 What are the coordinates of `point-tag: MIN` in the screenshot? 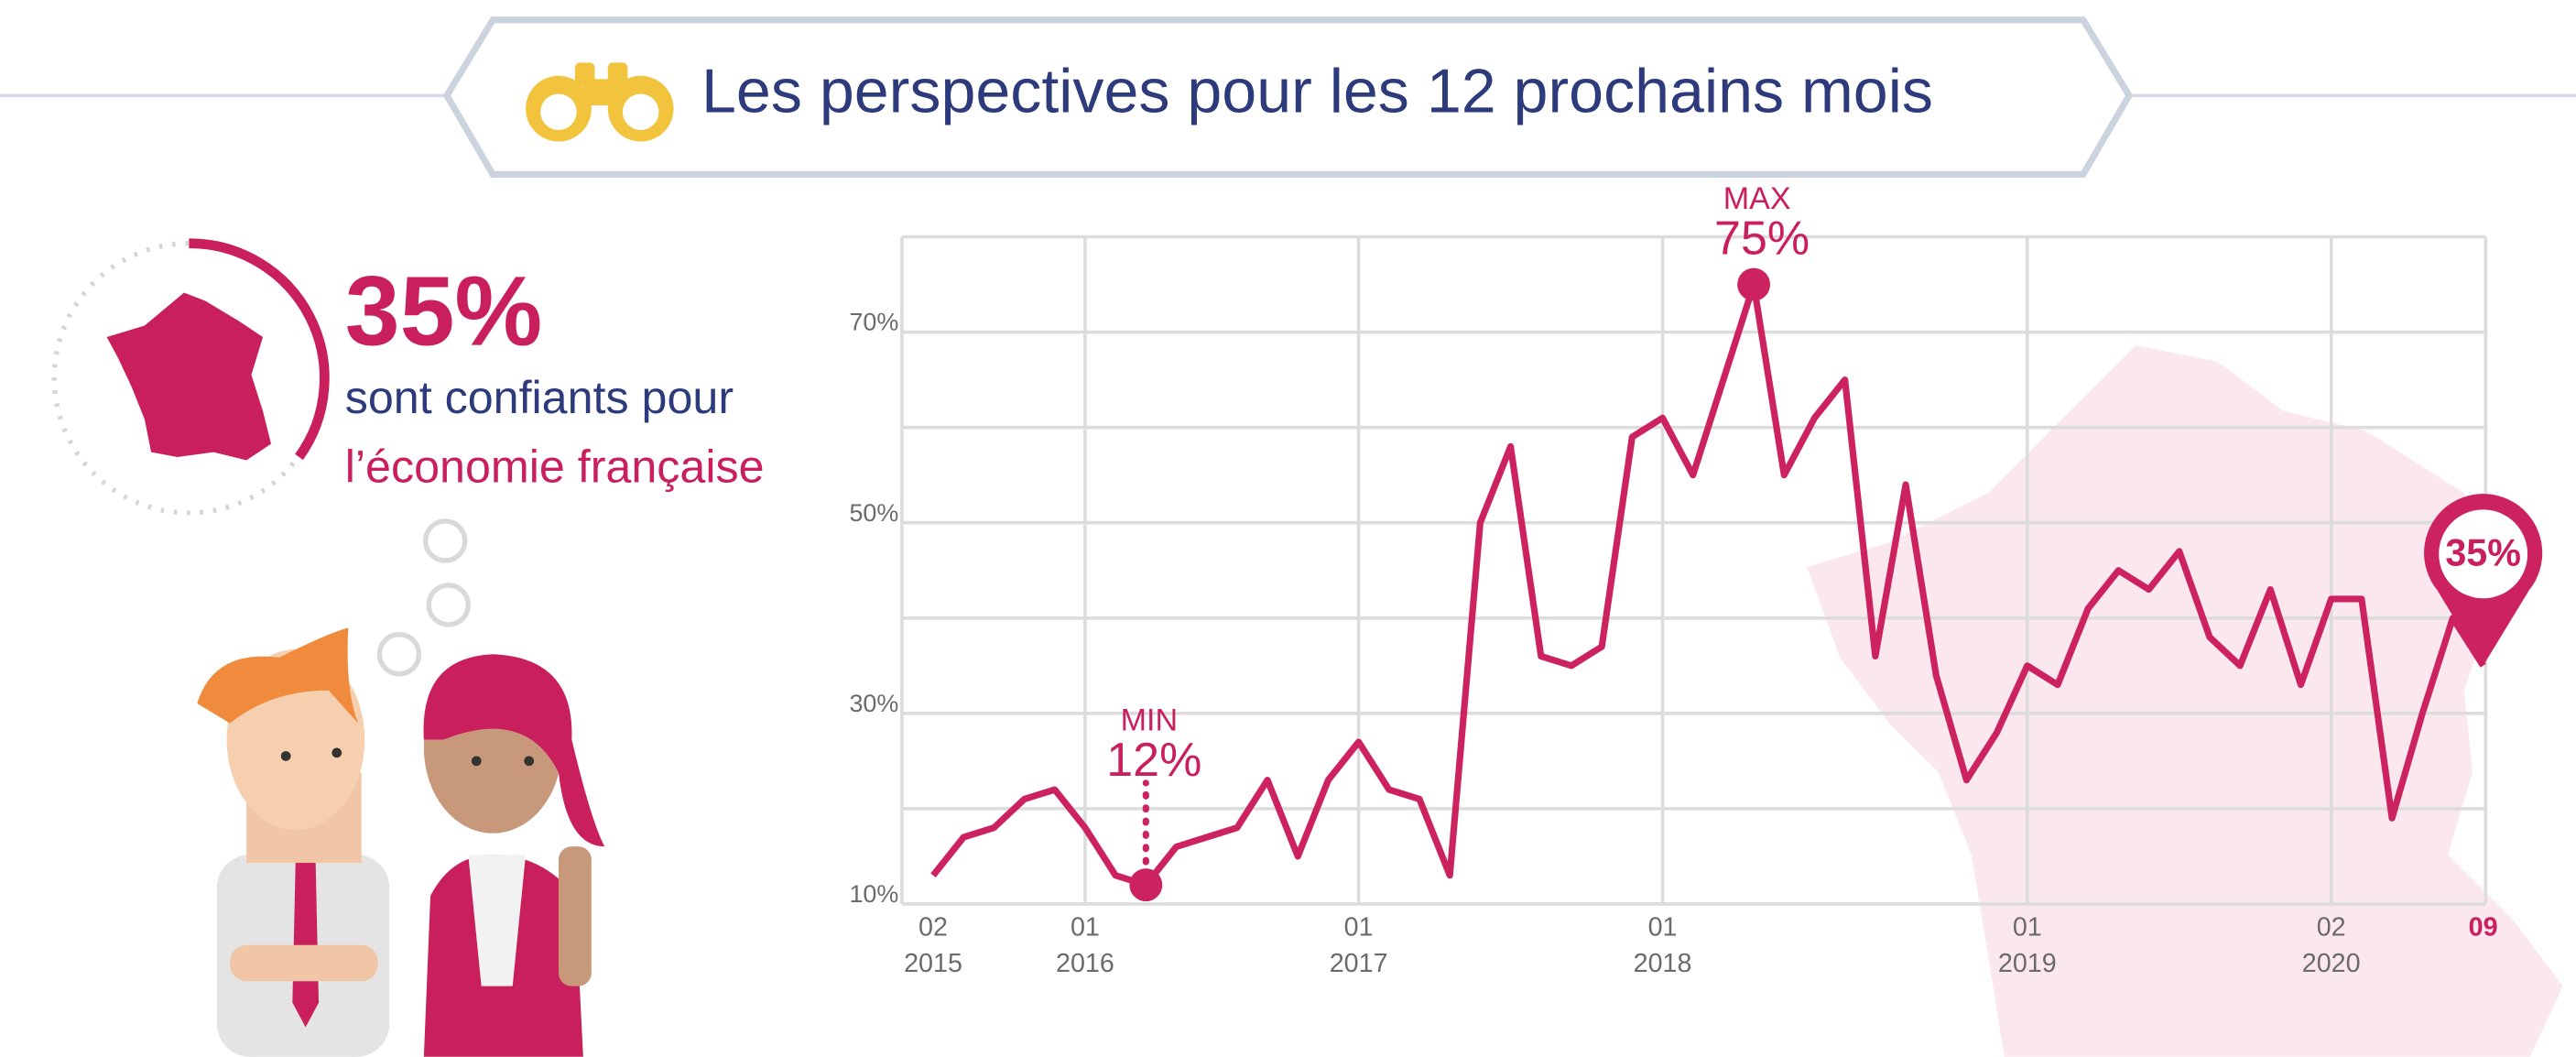 It's located at (1149, 721).